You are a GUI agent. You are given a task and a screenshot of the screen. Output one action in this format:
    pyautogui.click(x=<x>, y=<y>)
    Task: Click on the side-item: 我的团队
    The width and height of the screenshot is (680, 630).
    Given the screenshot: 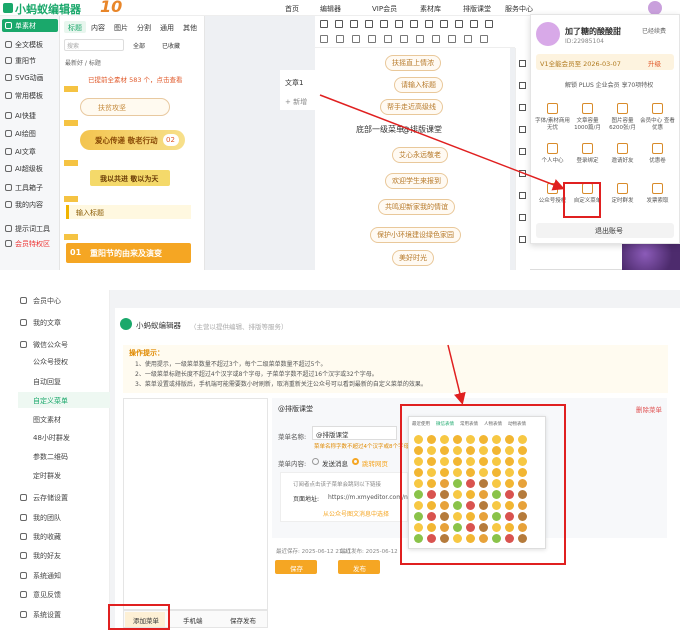 What is the action you would take?
    pyautogui.click(x=47, y=518)
    